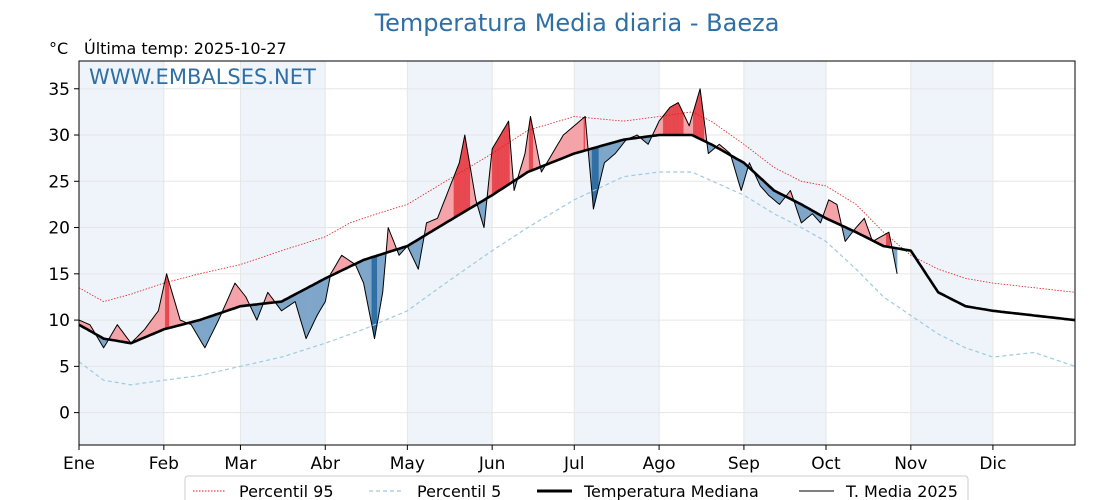 The height and width of the screenshot is (500, 1120). I want to click on unit-label: °C, so click(58, 48).